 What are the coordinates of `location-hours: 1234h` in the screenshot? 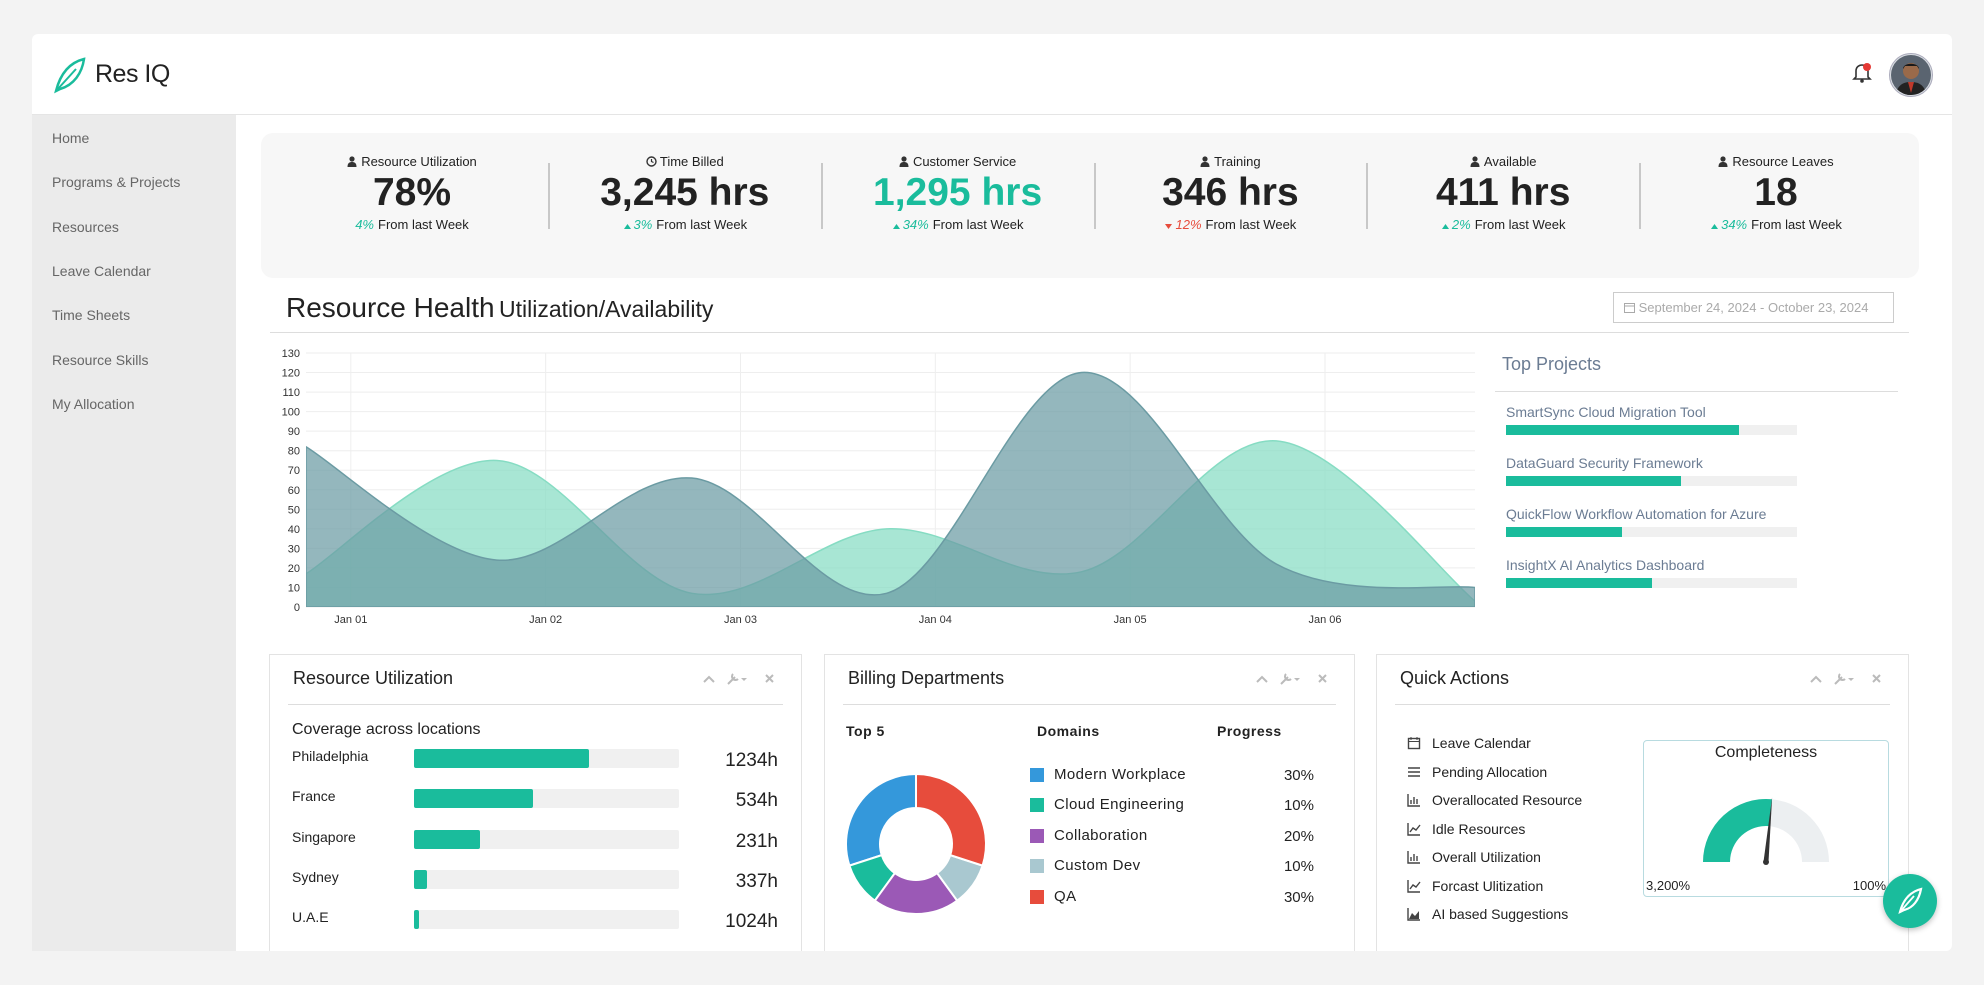 It's located at (751, 760).